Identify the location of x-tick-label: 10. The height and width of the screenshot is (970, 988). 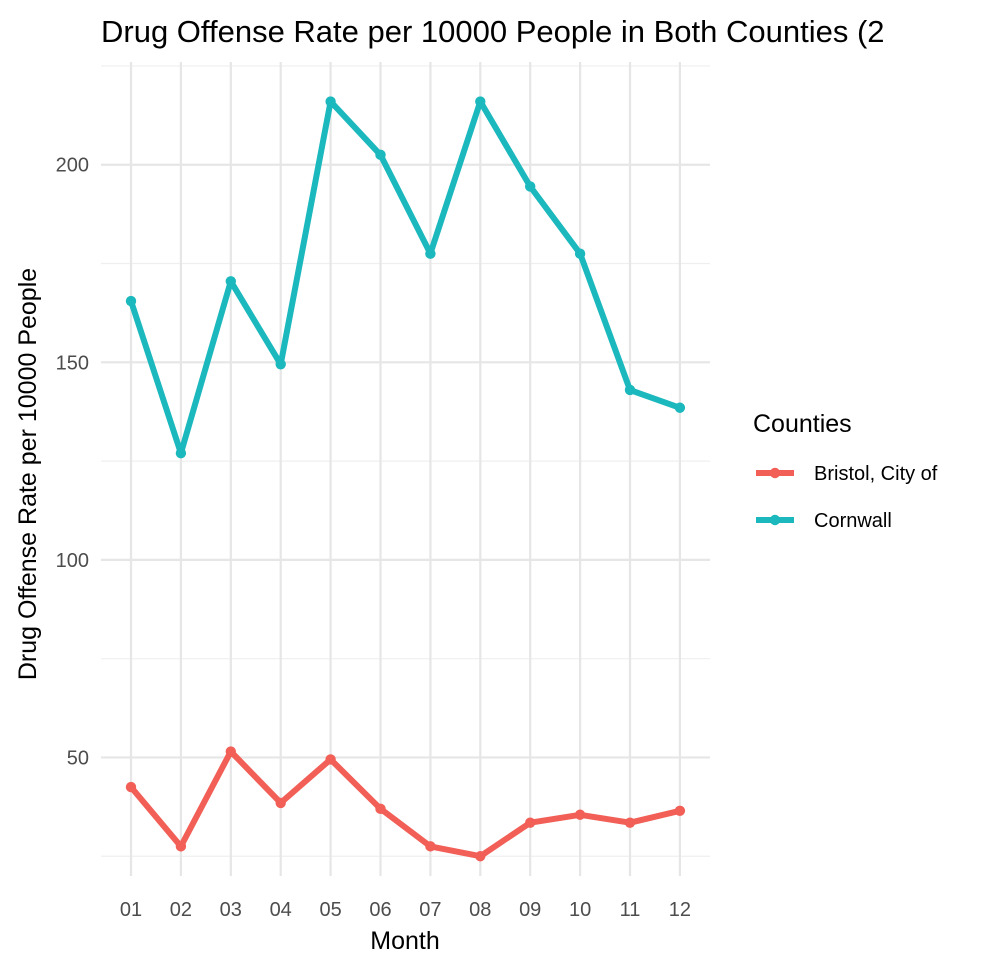
(580, 910).